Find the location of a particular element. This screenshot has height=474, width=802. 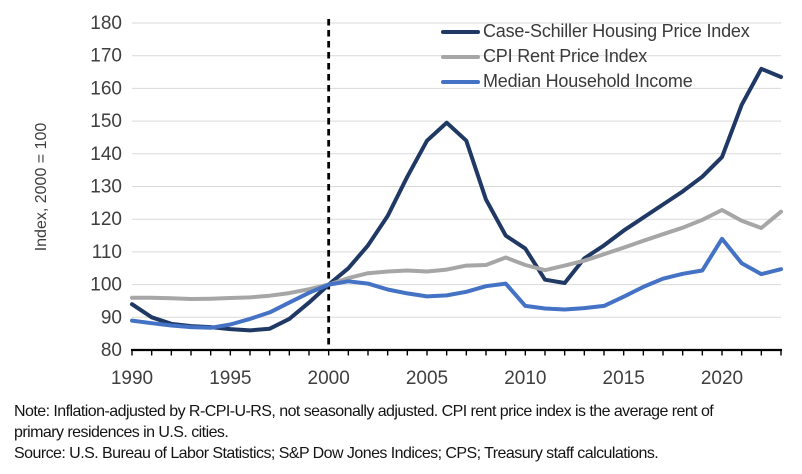

legend-label-case-schiller: Case-Schiller Housing Price Index is located at coordinates (616, 31).